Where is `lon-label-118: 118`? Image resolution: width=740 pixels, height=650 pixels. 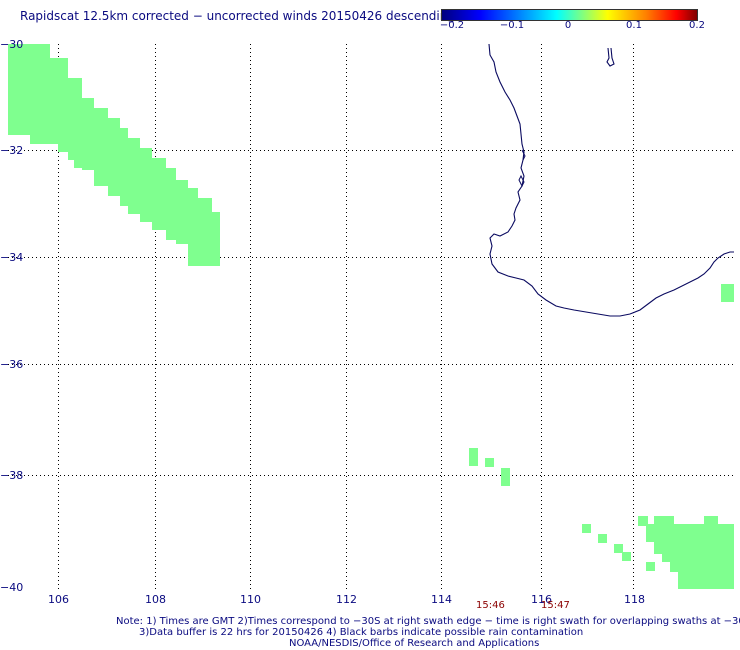
lon-label-118: 118 is located at coordinates (634, 599).